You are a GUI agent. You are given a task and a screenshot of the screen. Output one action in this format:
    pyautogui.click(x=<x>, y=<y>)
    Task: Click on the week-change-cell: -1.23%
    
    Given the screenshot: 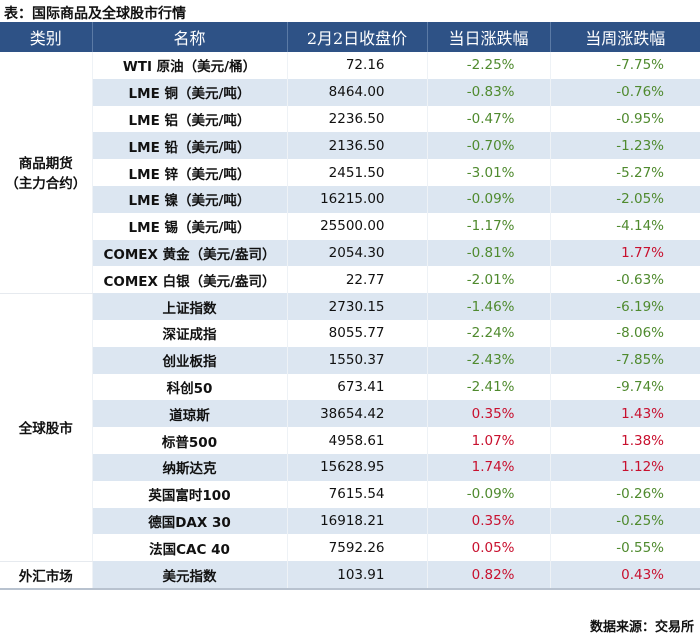 What is the action you would take?
    pyautogui.click(x=625, y=146)
    